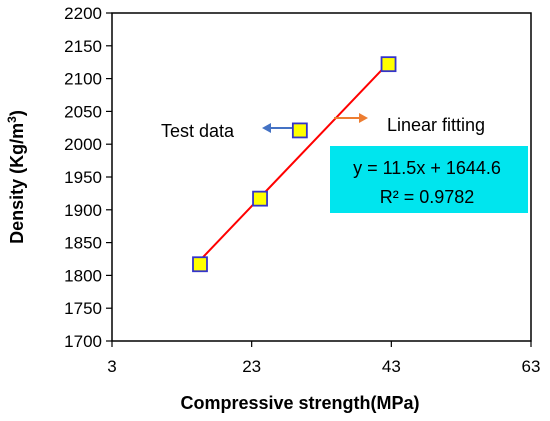 This screenshot has height=421, width=550. Describe the element at coordinates (83, 308) in the screenshot. I see `y-tick-label: 1750` at that location.